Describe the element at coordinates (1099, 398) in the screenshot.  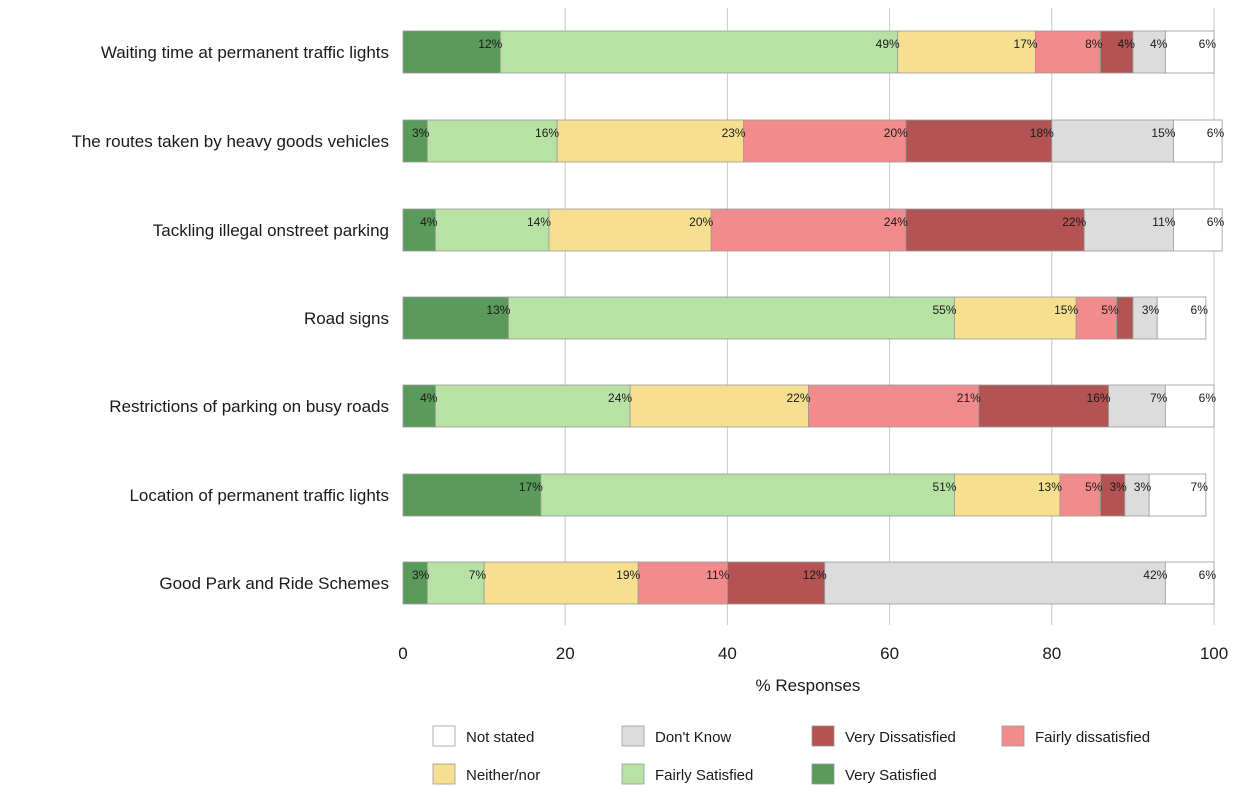
I see `data-label: 16%` at that location.